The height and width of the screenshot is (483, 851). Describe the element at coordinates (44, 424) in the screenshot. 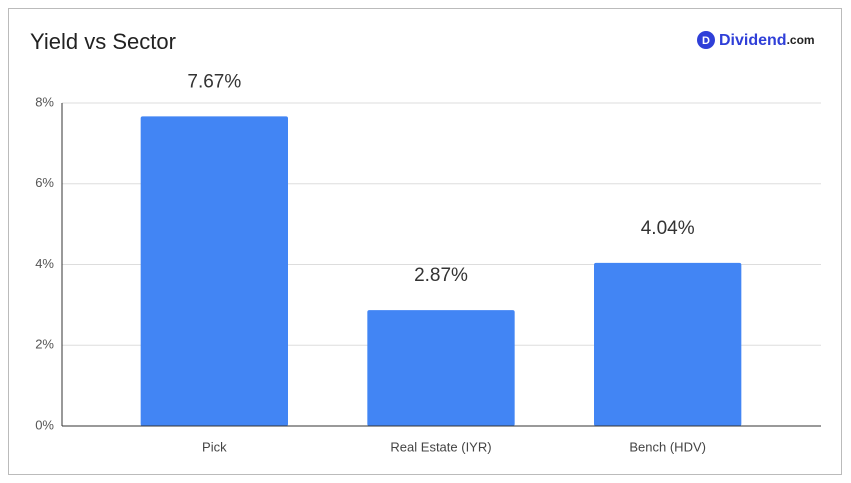

I see `y-tick-label: 0%` at that location.